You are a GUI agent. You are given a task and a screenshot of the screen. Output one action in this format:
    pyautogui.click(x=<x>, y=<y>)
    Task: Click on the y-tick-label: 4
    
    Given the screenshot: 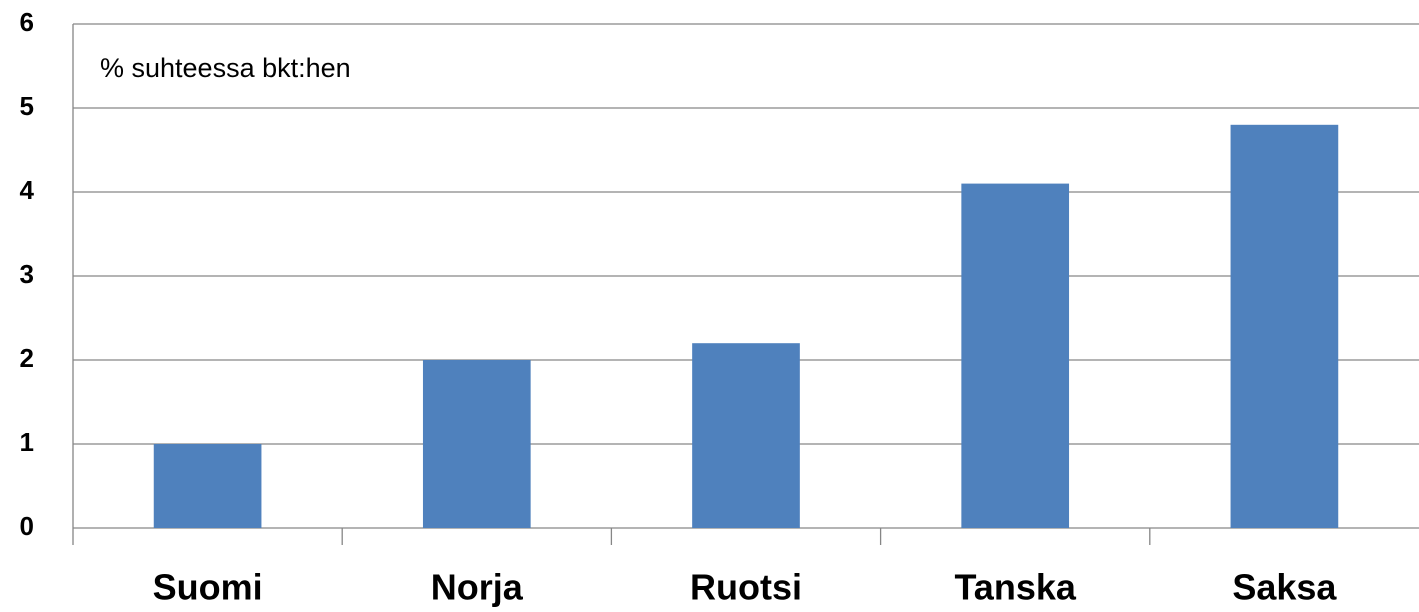 What is the action you would take?
    pyautogui.click(x=27, y=190)
    